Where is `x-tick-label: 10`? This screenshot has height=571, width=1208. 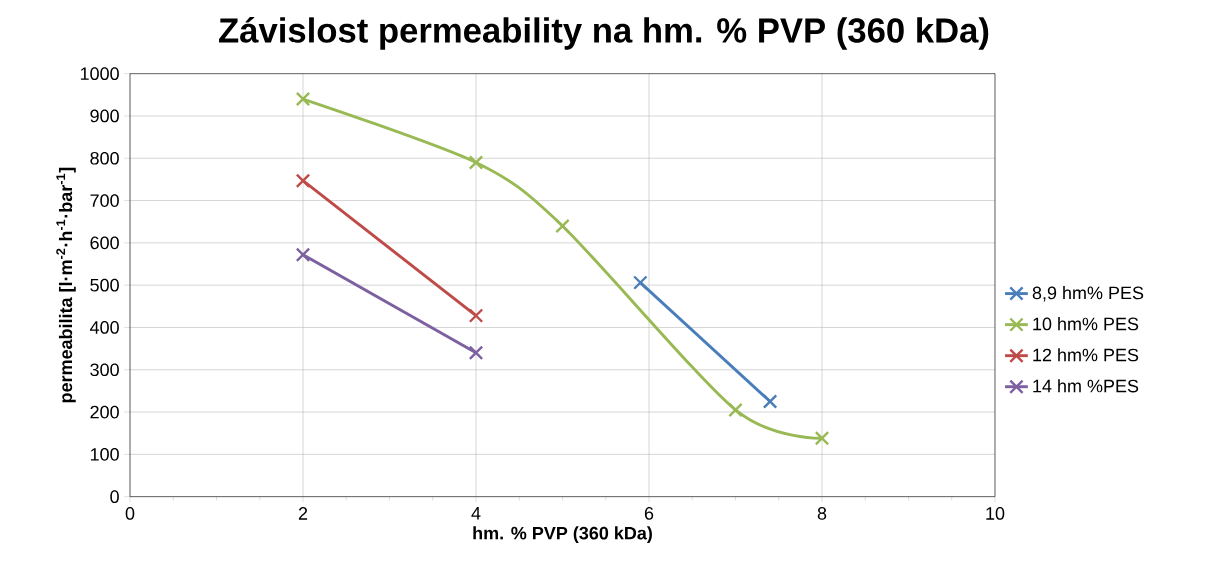 x-tick-label: 10 is located at coordinates (995, 513).